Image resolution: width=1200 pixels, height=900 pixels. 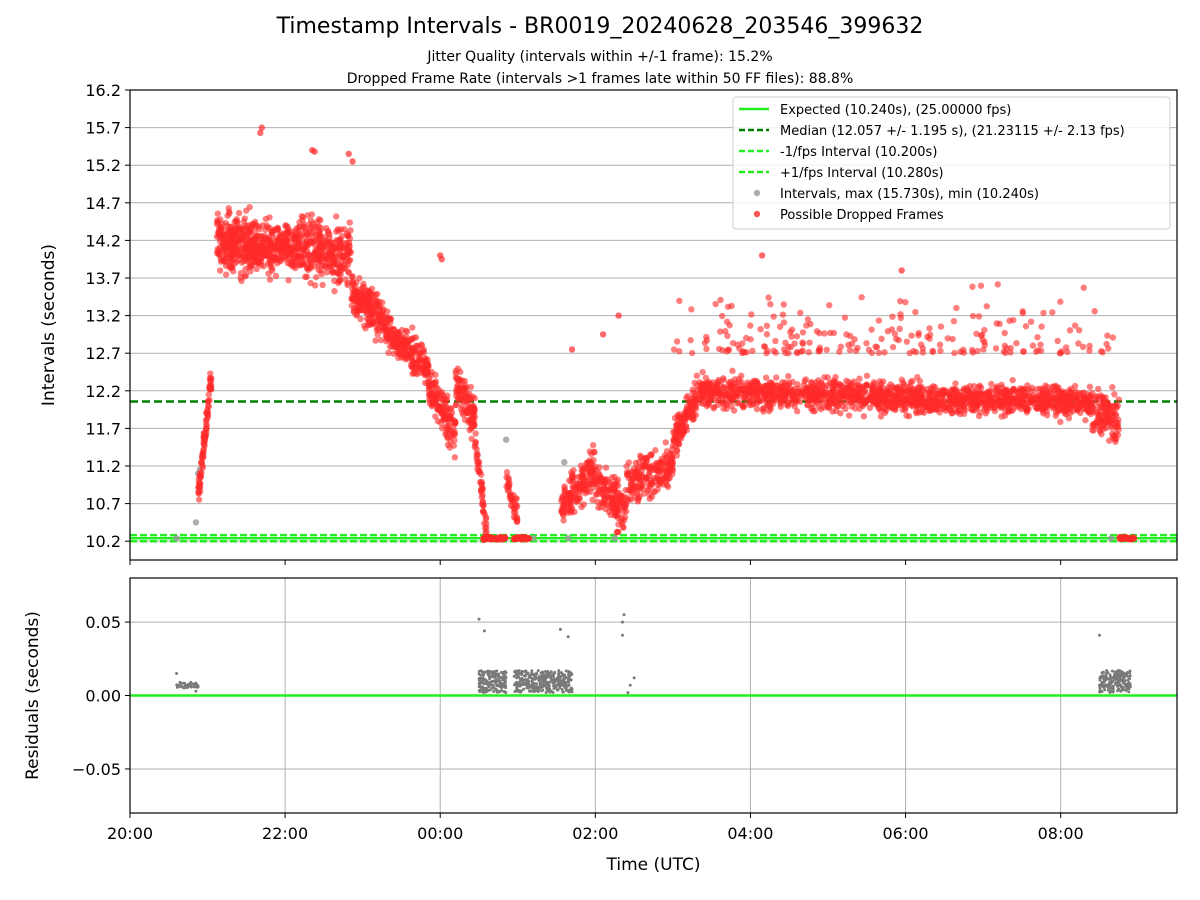 What do you see at coordinates (196, 522) in the screenshot?
I see `interval-point` at bounding box center [196, 522].